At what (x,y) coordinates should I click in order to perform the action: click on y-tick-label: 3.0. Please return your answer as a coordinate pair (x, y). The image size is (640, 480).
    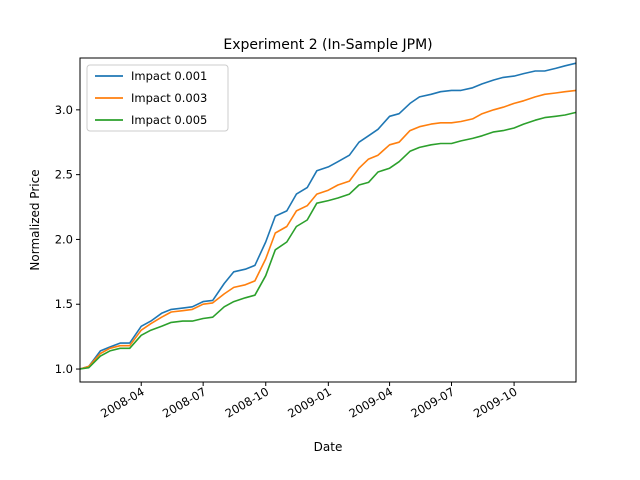
    Looking at the image, I should click on (64, 110).